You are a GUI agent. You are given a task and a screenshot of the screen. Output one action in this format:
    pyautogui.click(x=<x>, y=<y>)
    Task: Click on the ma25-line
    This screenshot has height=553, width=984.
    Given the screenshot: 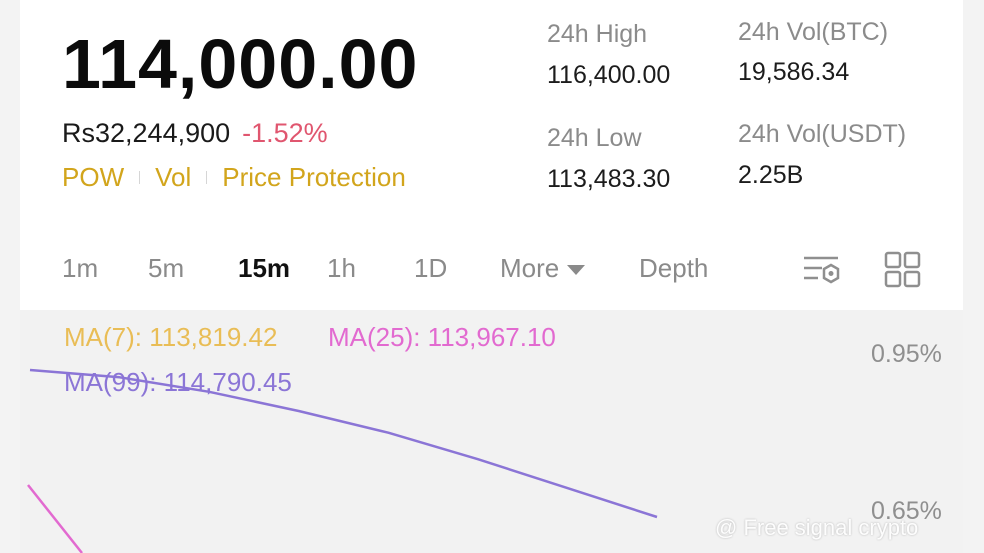 What is the action you would take?
    pyautogui.click(x=55, y=518)
    